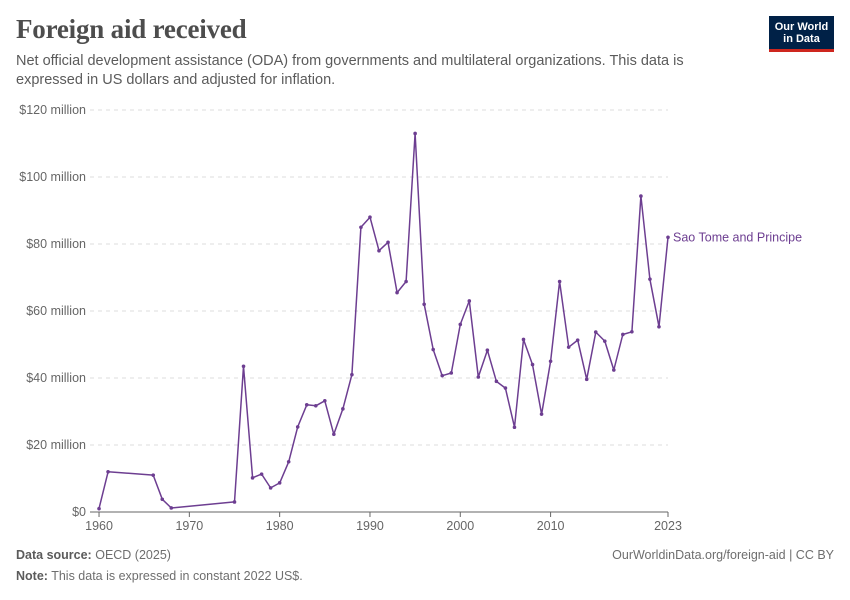 Image resolution: width=850 pixels, height=600 pixels. Describe the element at coordinates (801, 27) in the screenshot. I see `logo-line-1: Our World` at that location.